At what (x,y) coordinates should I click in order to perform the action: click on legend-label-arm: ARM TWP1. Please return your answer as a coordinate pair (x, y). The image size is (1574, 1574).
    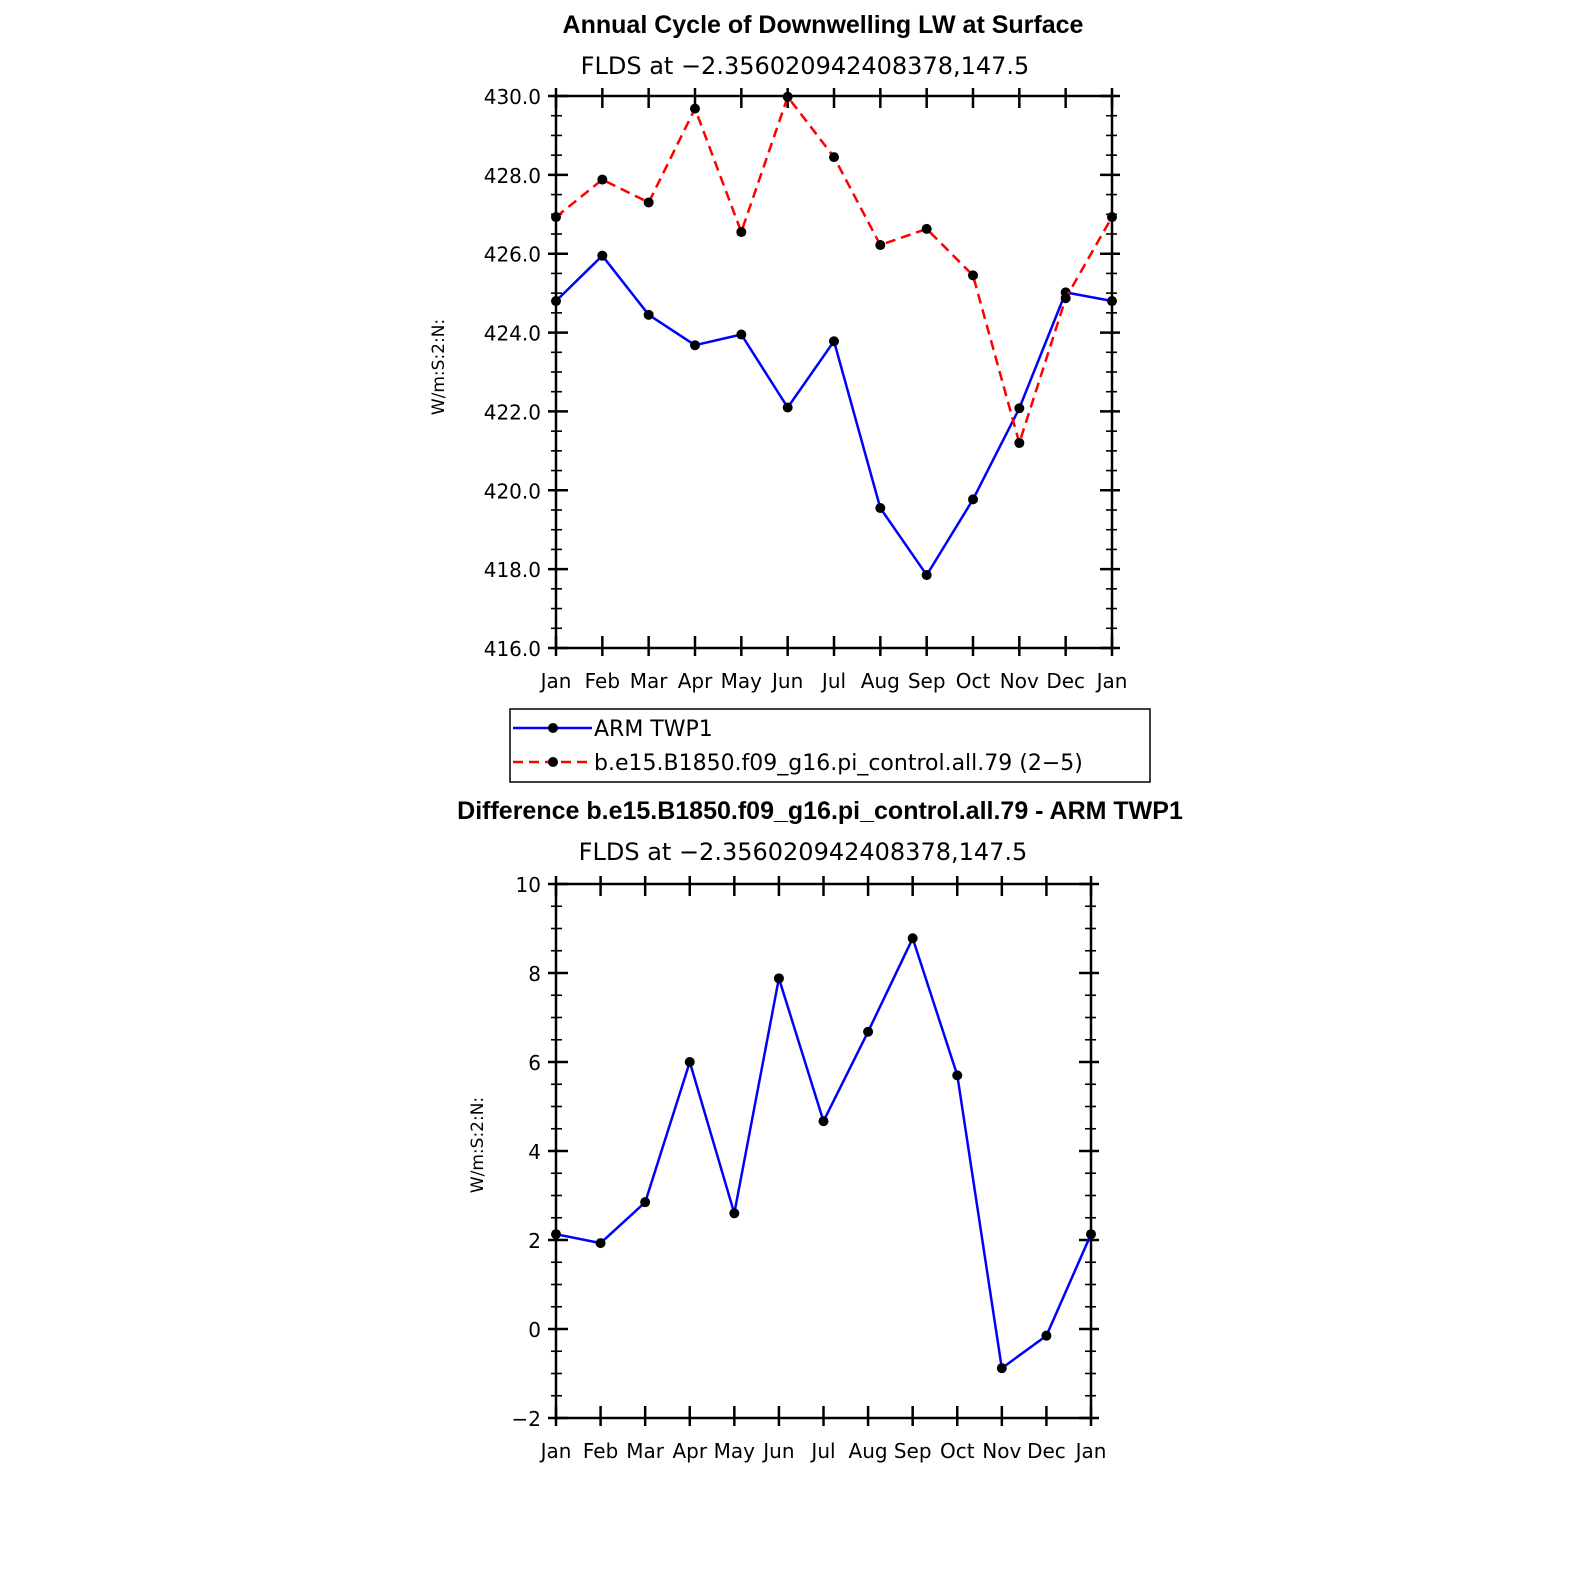
    Looking at the image, I should click on (653, 729).